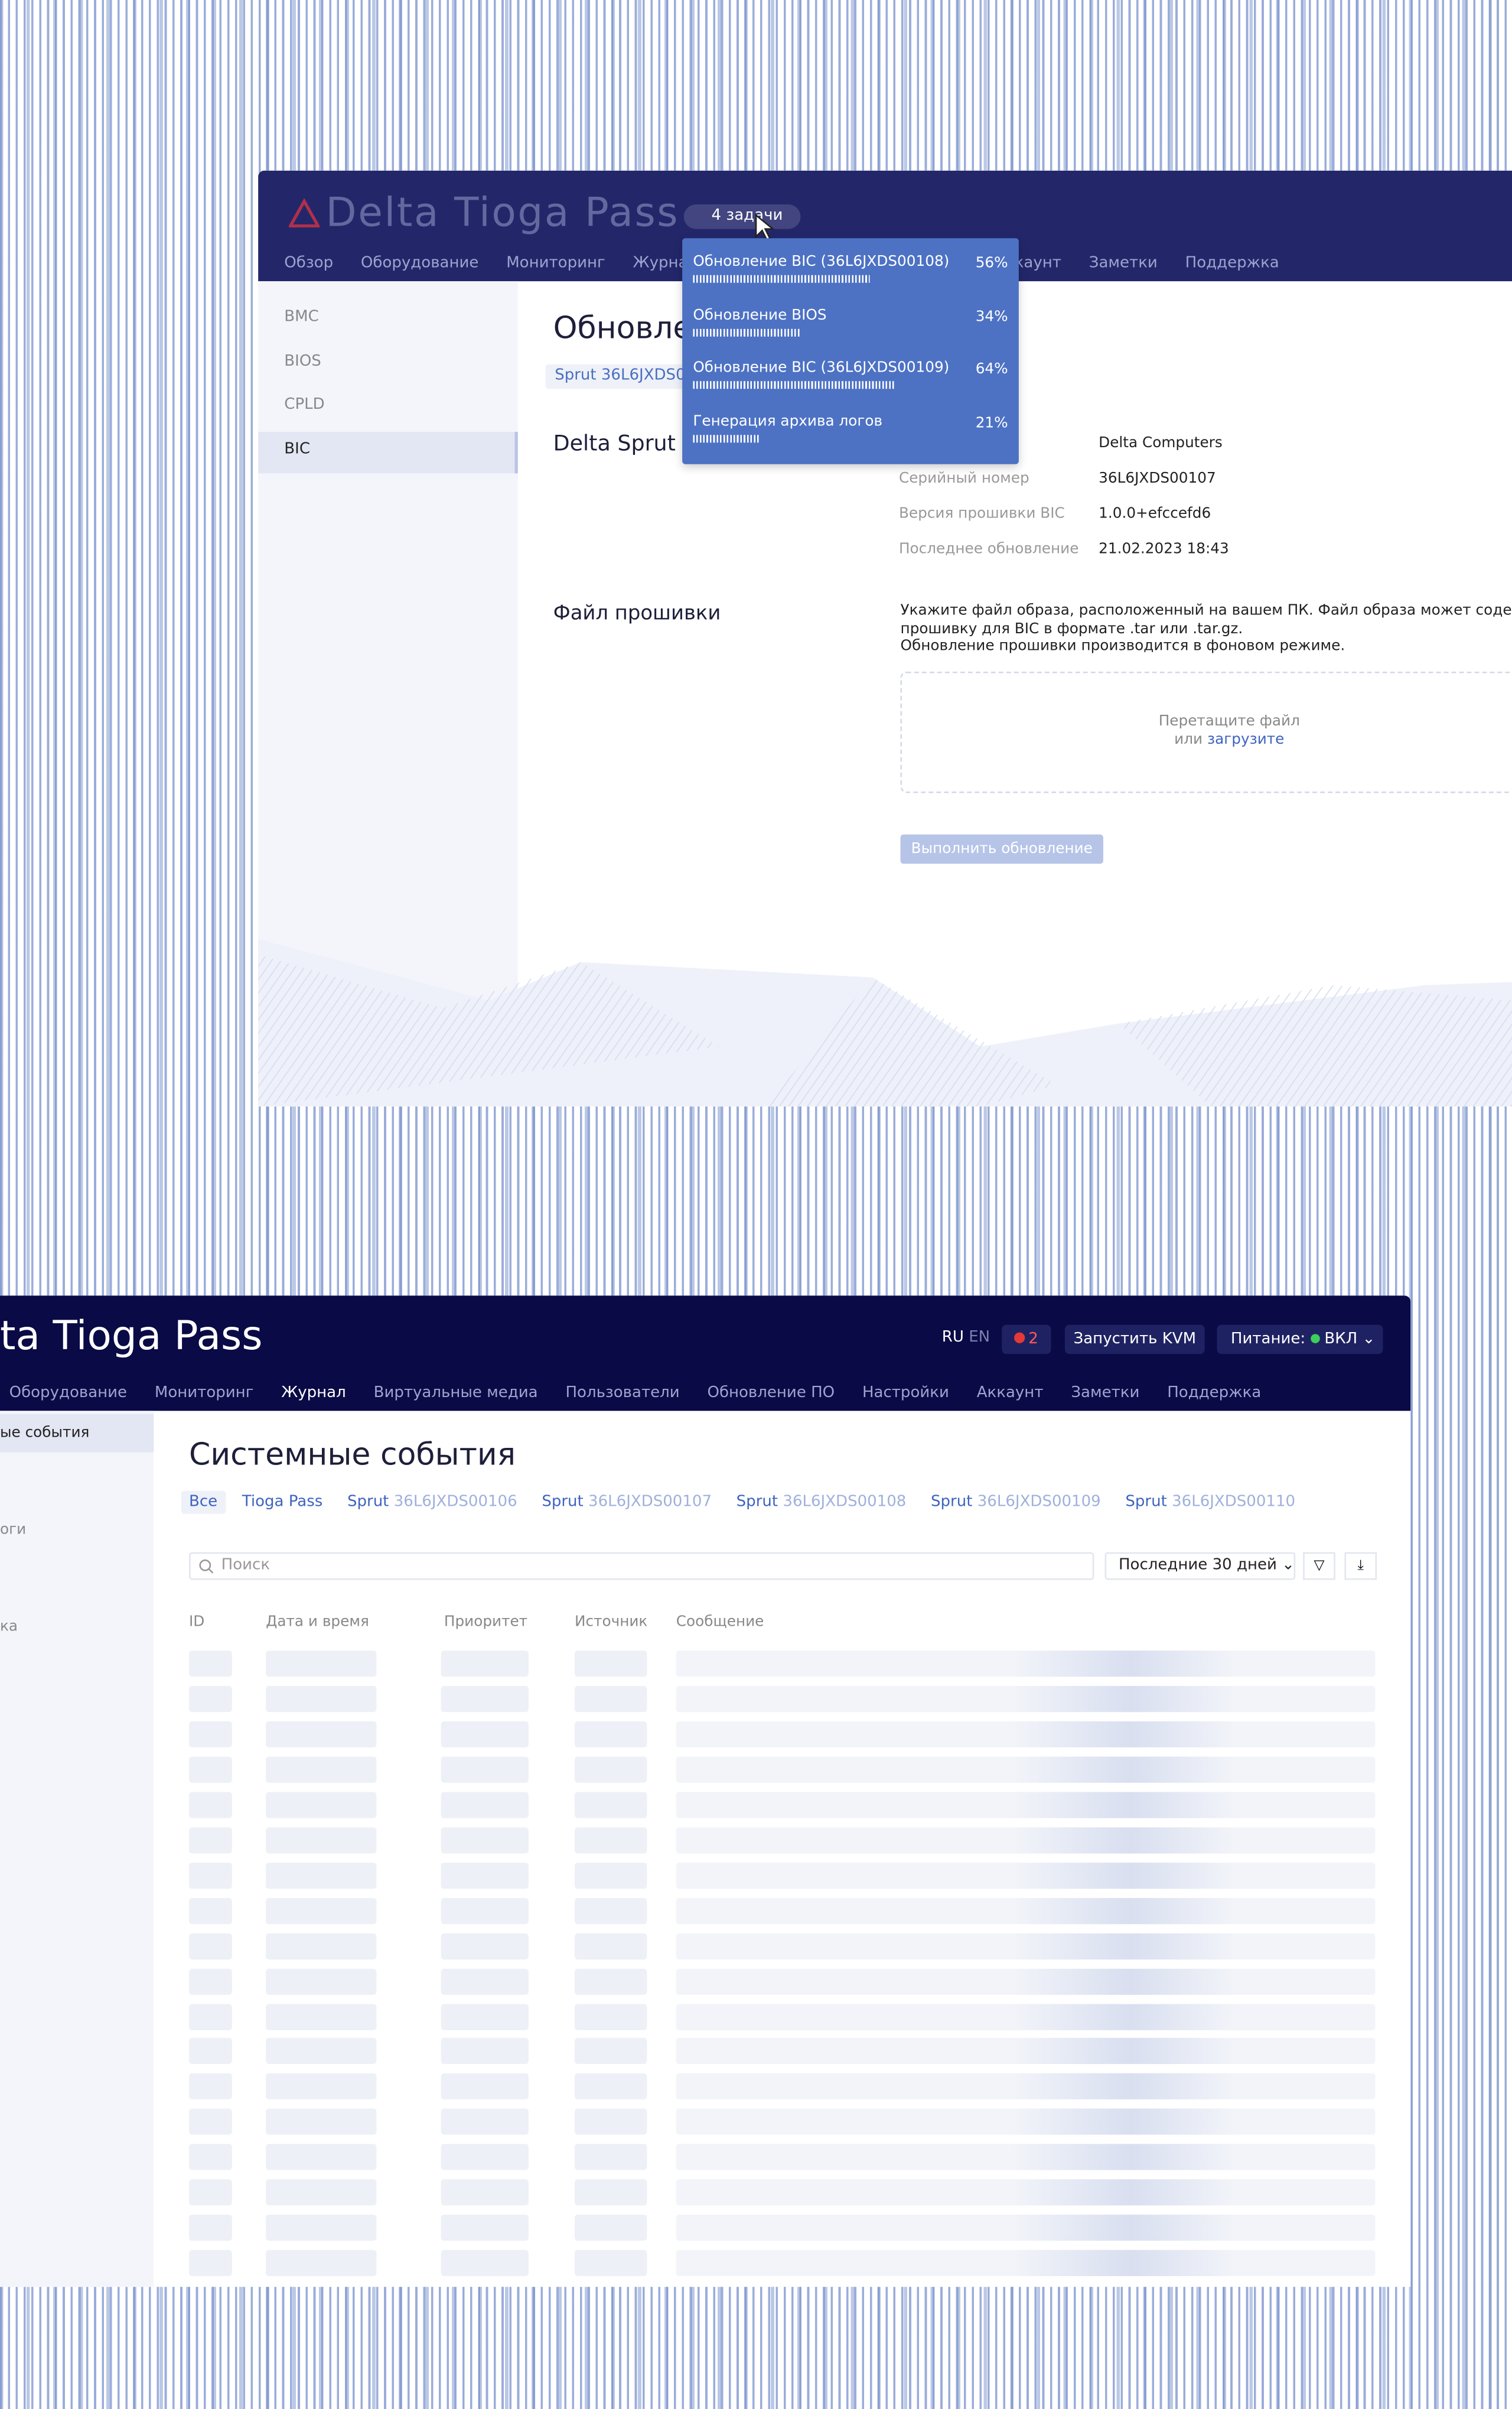 The image size is (1512, 2409). What do you see at coordinates (905, 1394) in the screenshot?
I see `nav-item: Настройки` at bounding box center [905, 1394].